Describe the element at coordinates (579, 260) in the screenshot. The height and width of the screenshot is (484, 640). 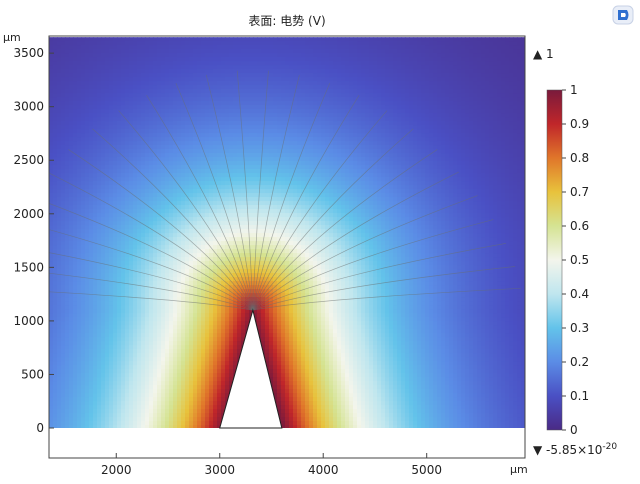
I see `colorbar-tick-label: 0.5` at that location.